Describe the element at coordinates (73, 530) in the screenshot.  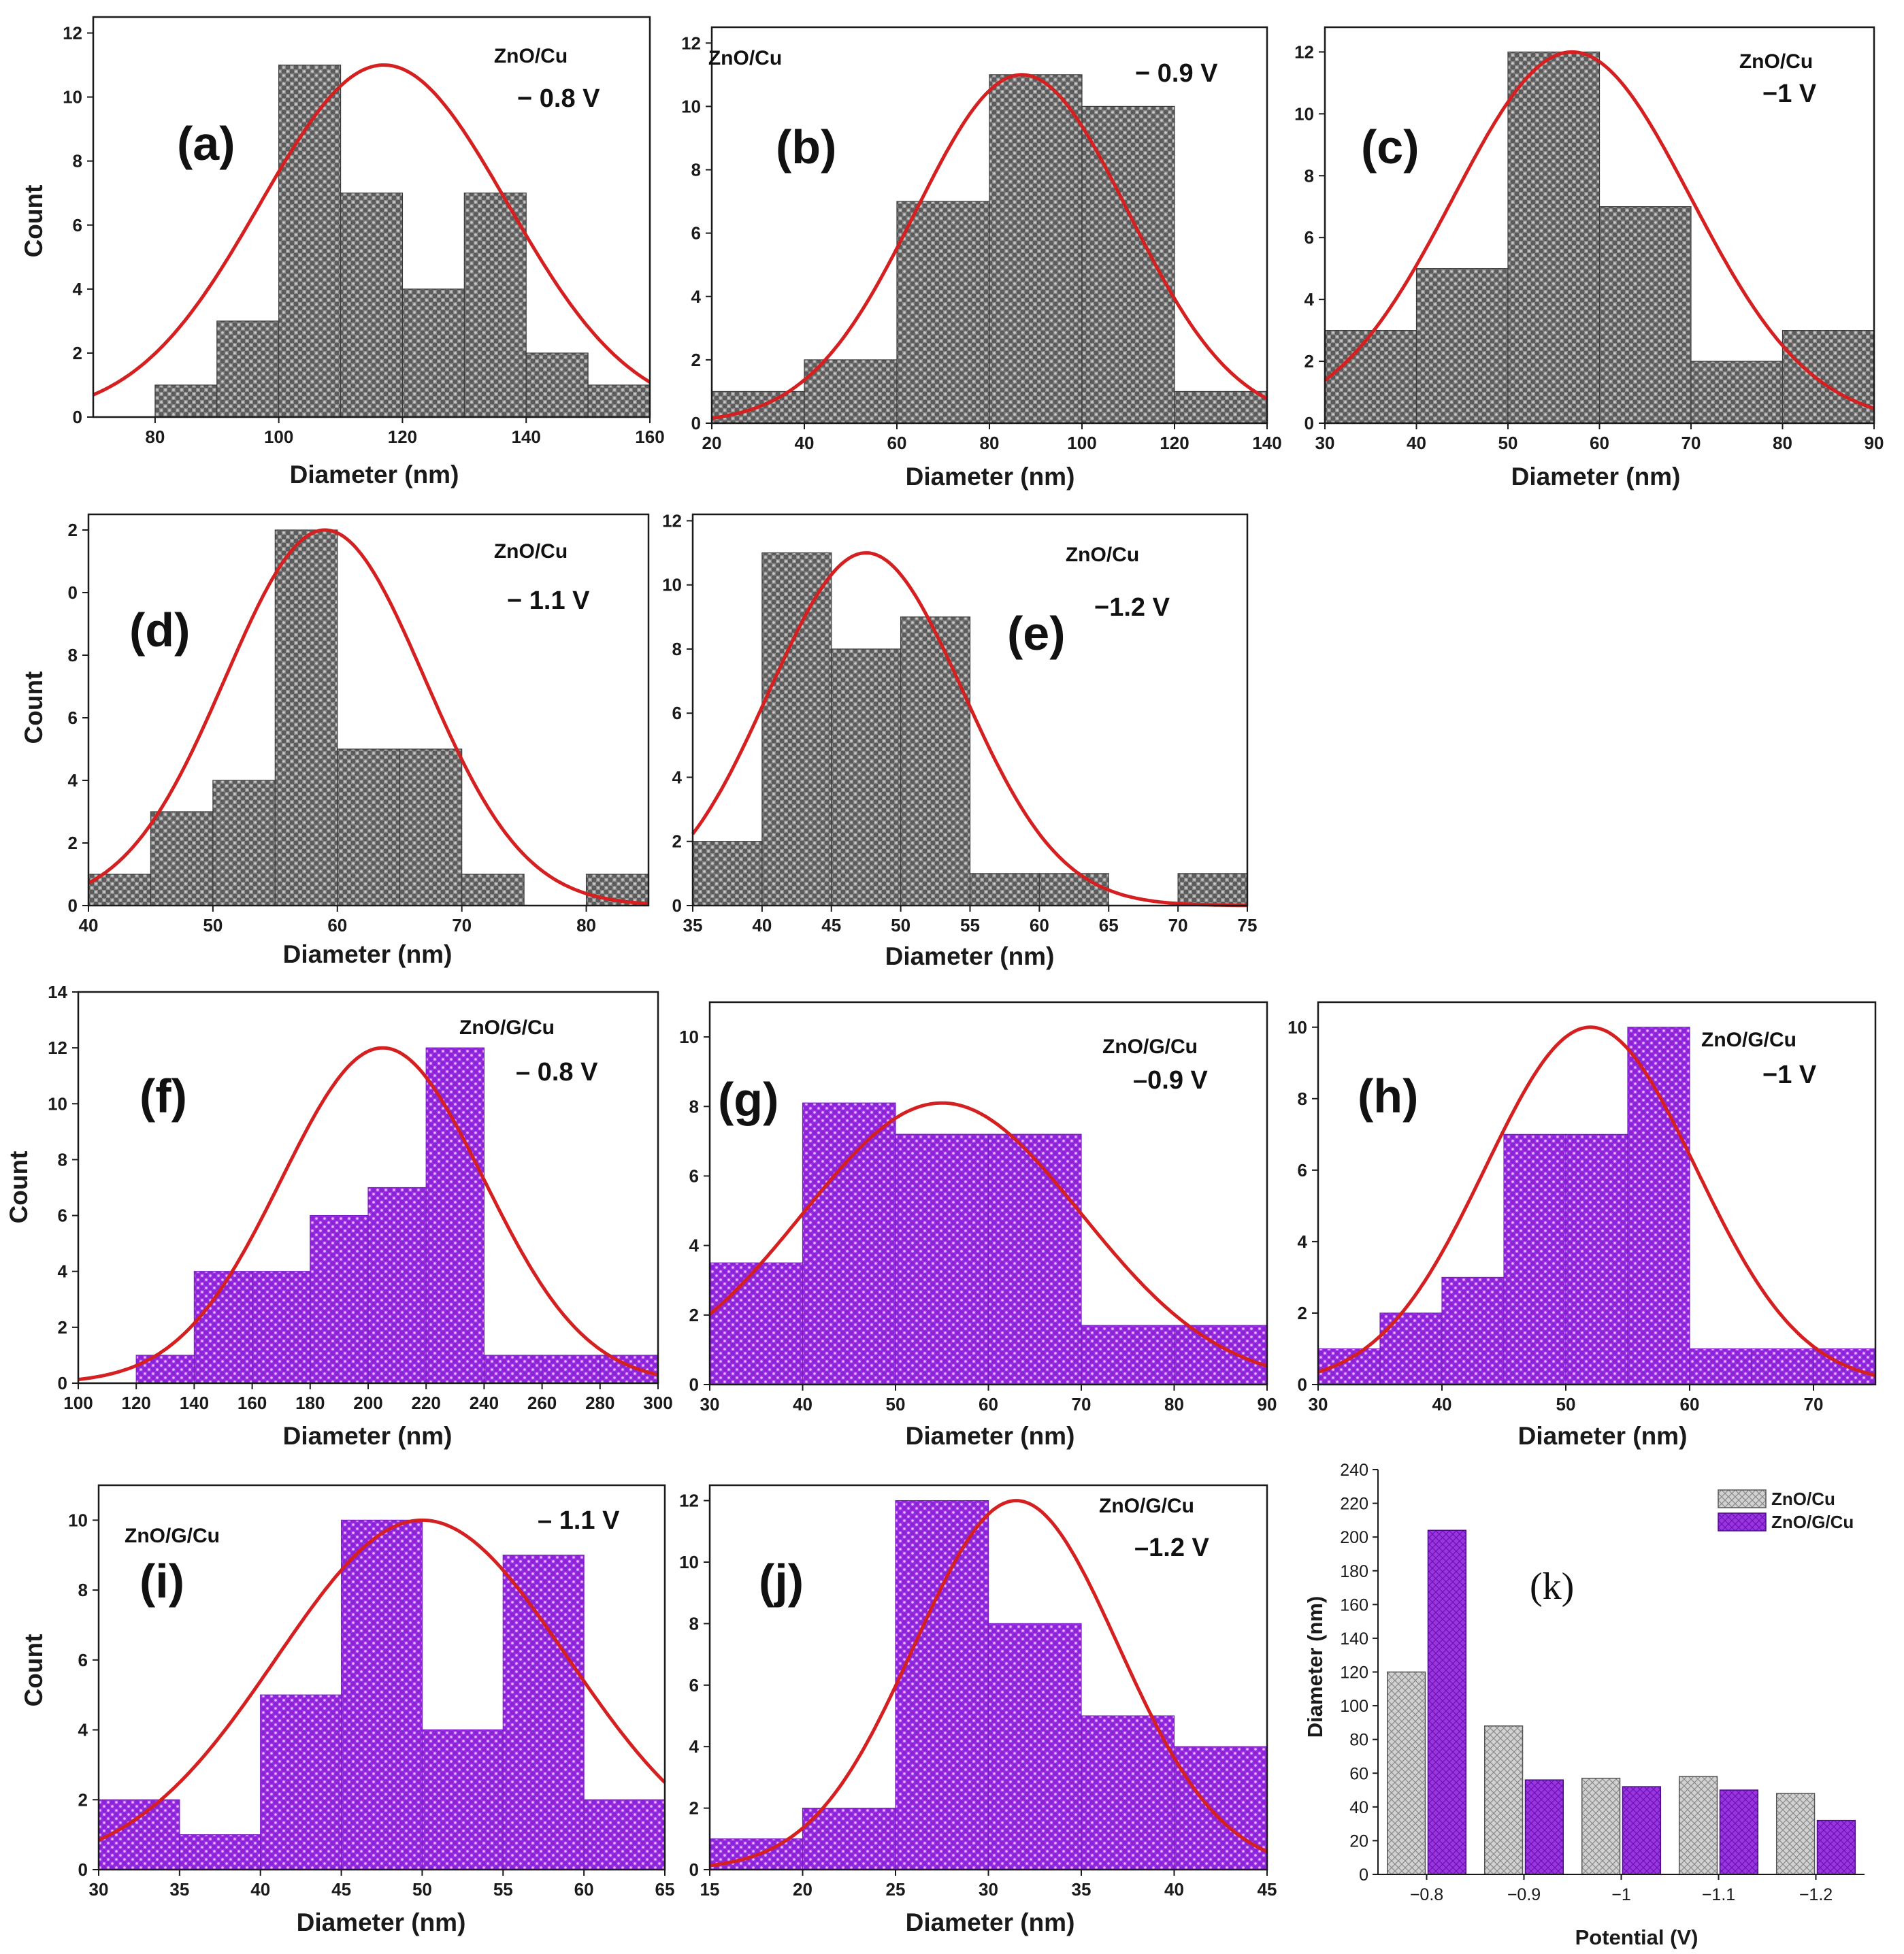
I see `y-tick-label: 2` at that location.